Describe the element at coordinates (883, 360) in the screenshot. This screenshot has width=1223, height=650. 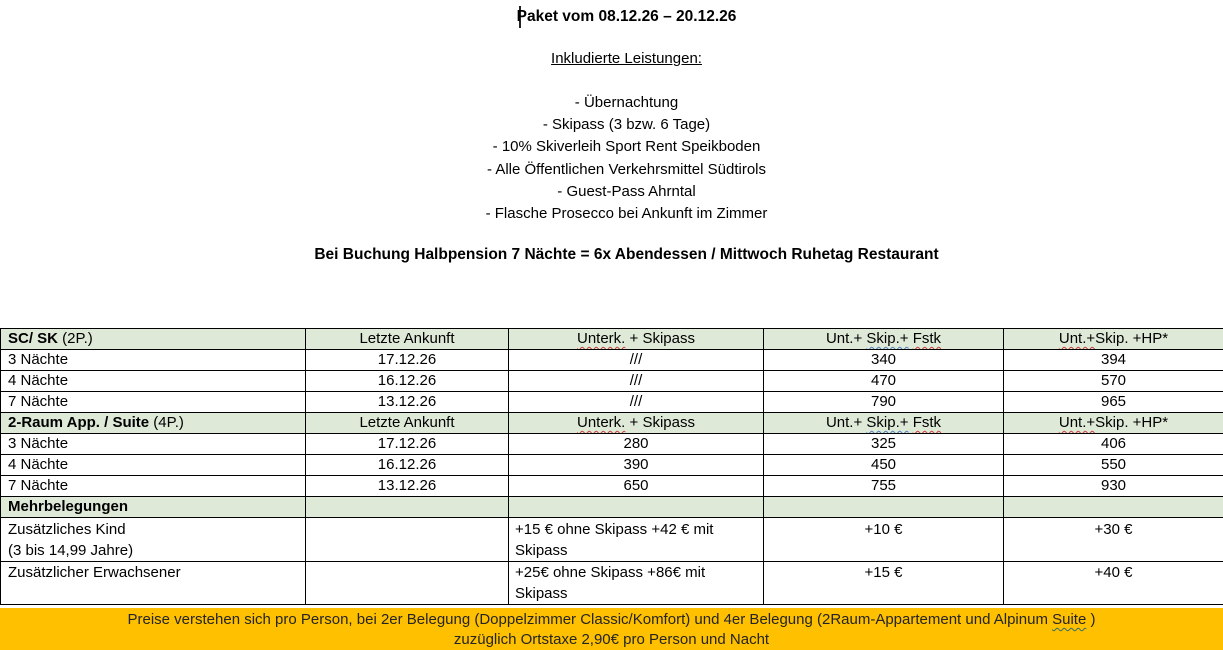
I see `price-cell: 340` at that location.